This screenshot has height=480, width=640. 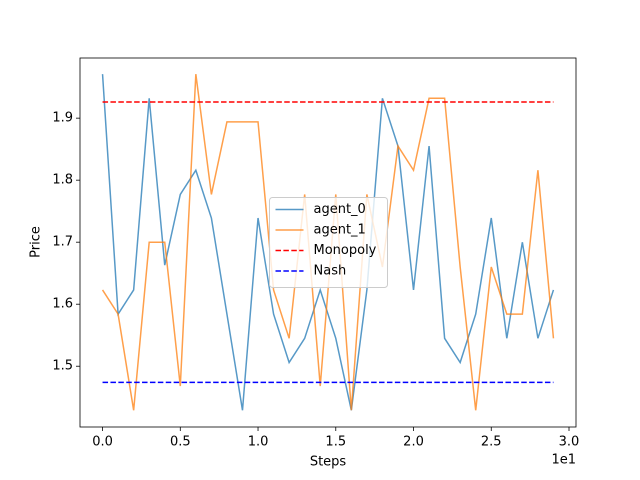 I want to click on y-tick-label: 1.6, so click(x=62, y=304).